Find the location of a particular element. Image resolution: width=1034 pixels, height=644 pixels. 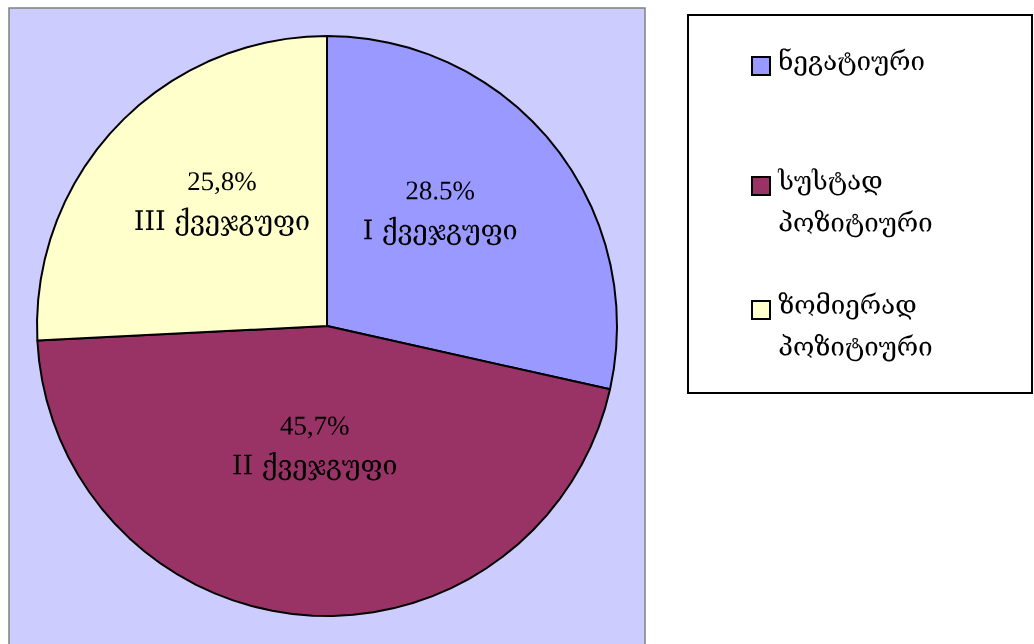

data-label: 45,7% is located at coordinates (314, 427).